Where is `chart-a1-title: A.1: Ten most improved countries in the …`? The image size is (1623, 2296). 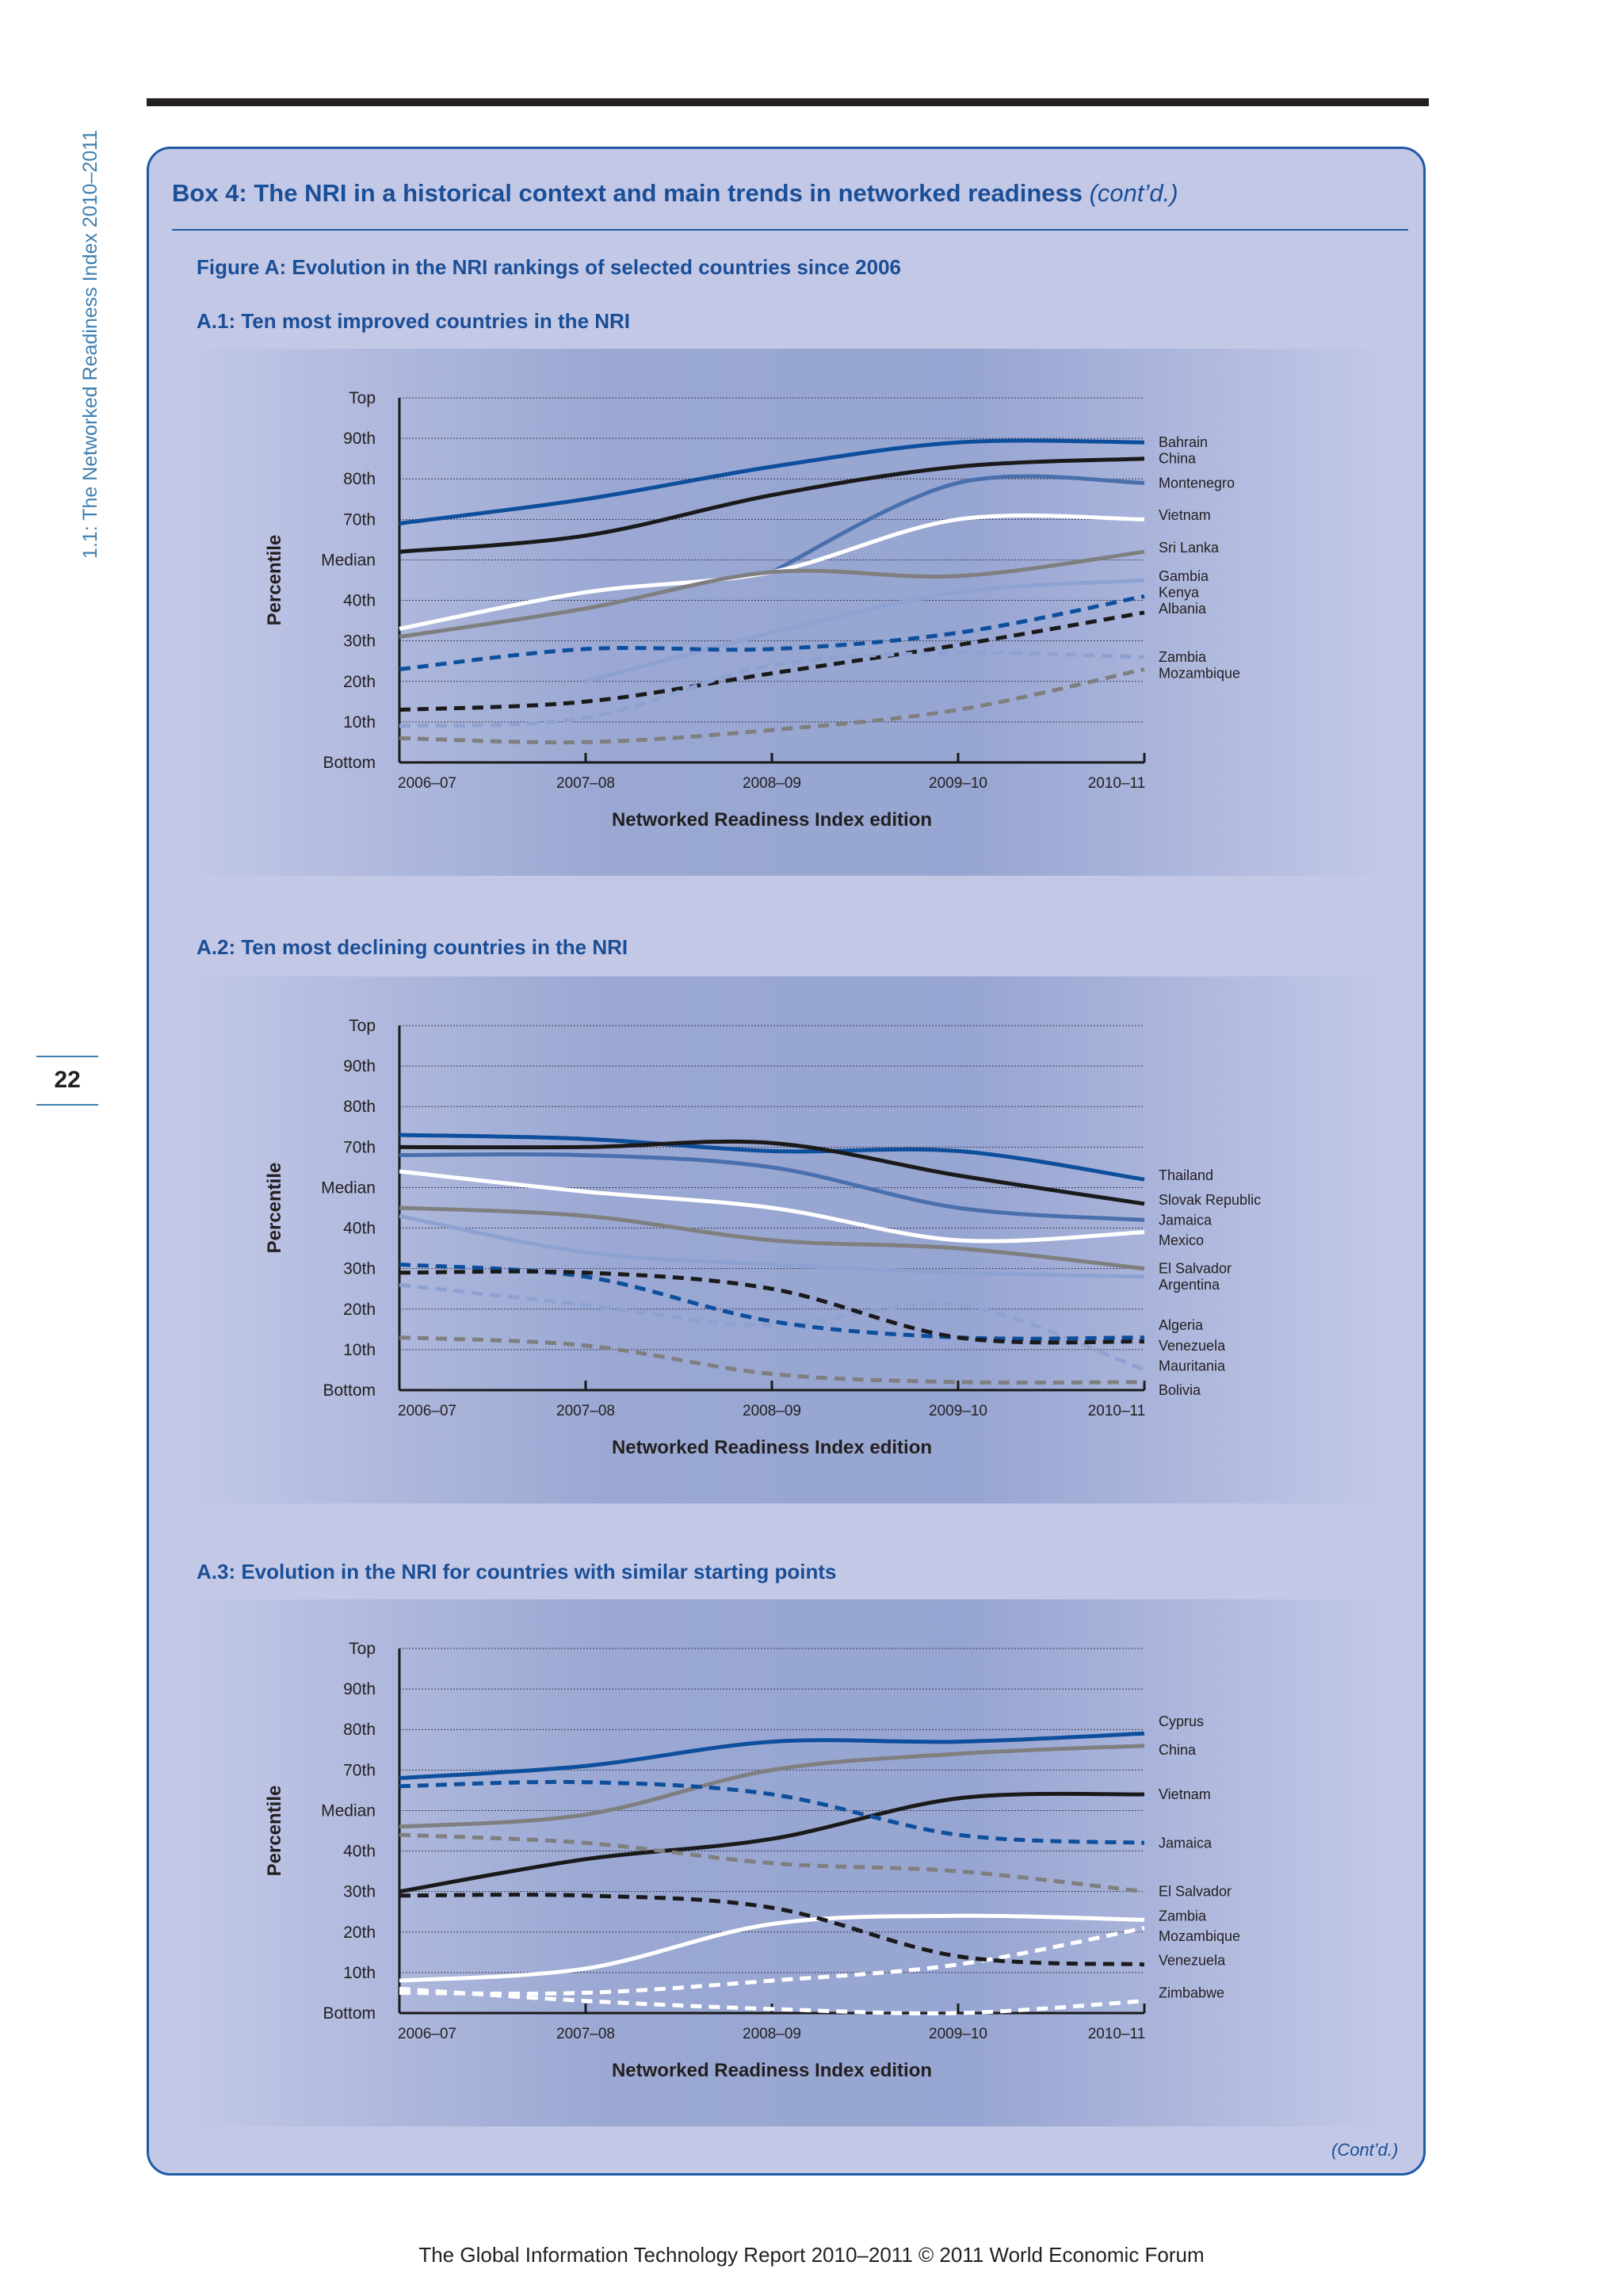 chart-a1-title: A.1: Ten most improved countries in the … is located at coordinates (414, 321).